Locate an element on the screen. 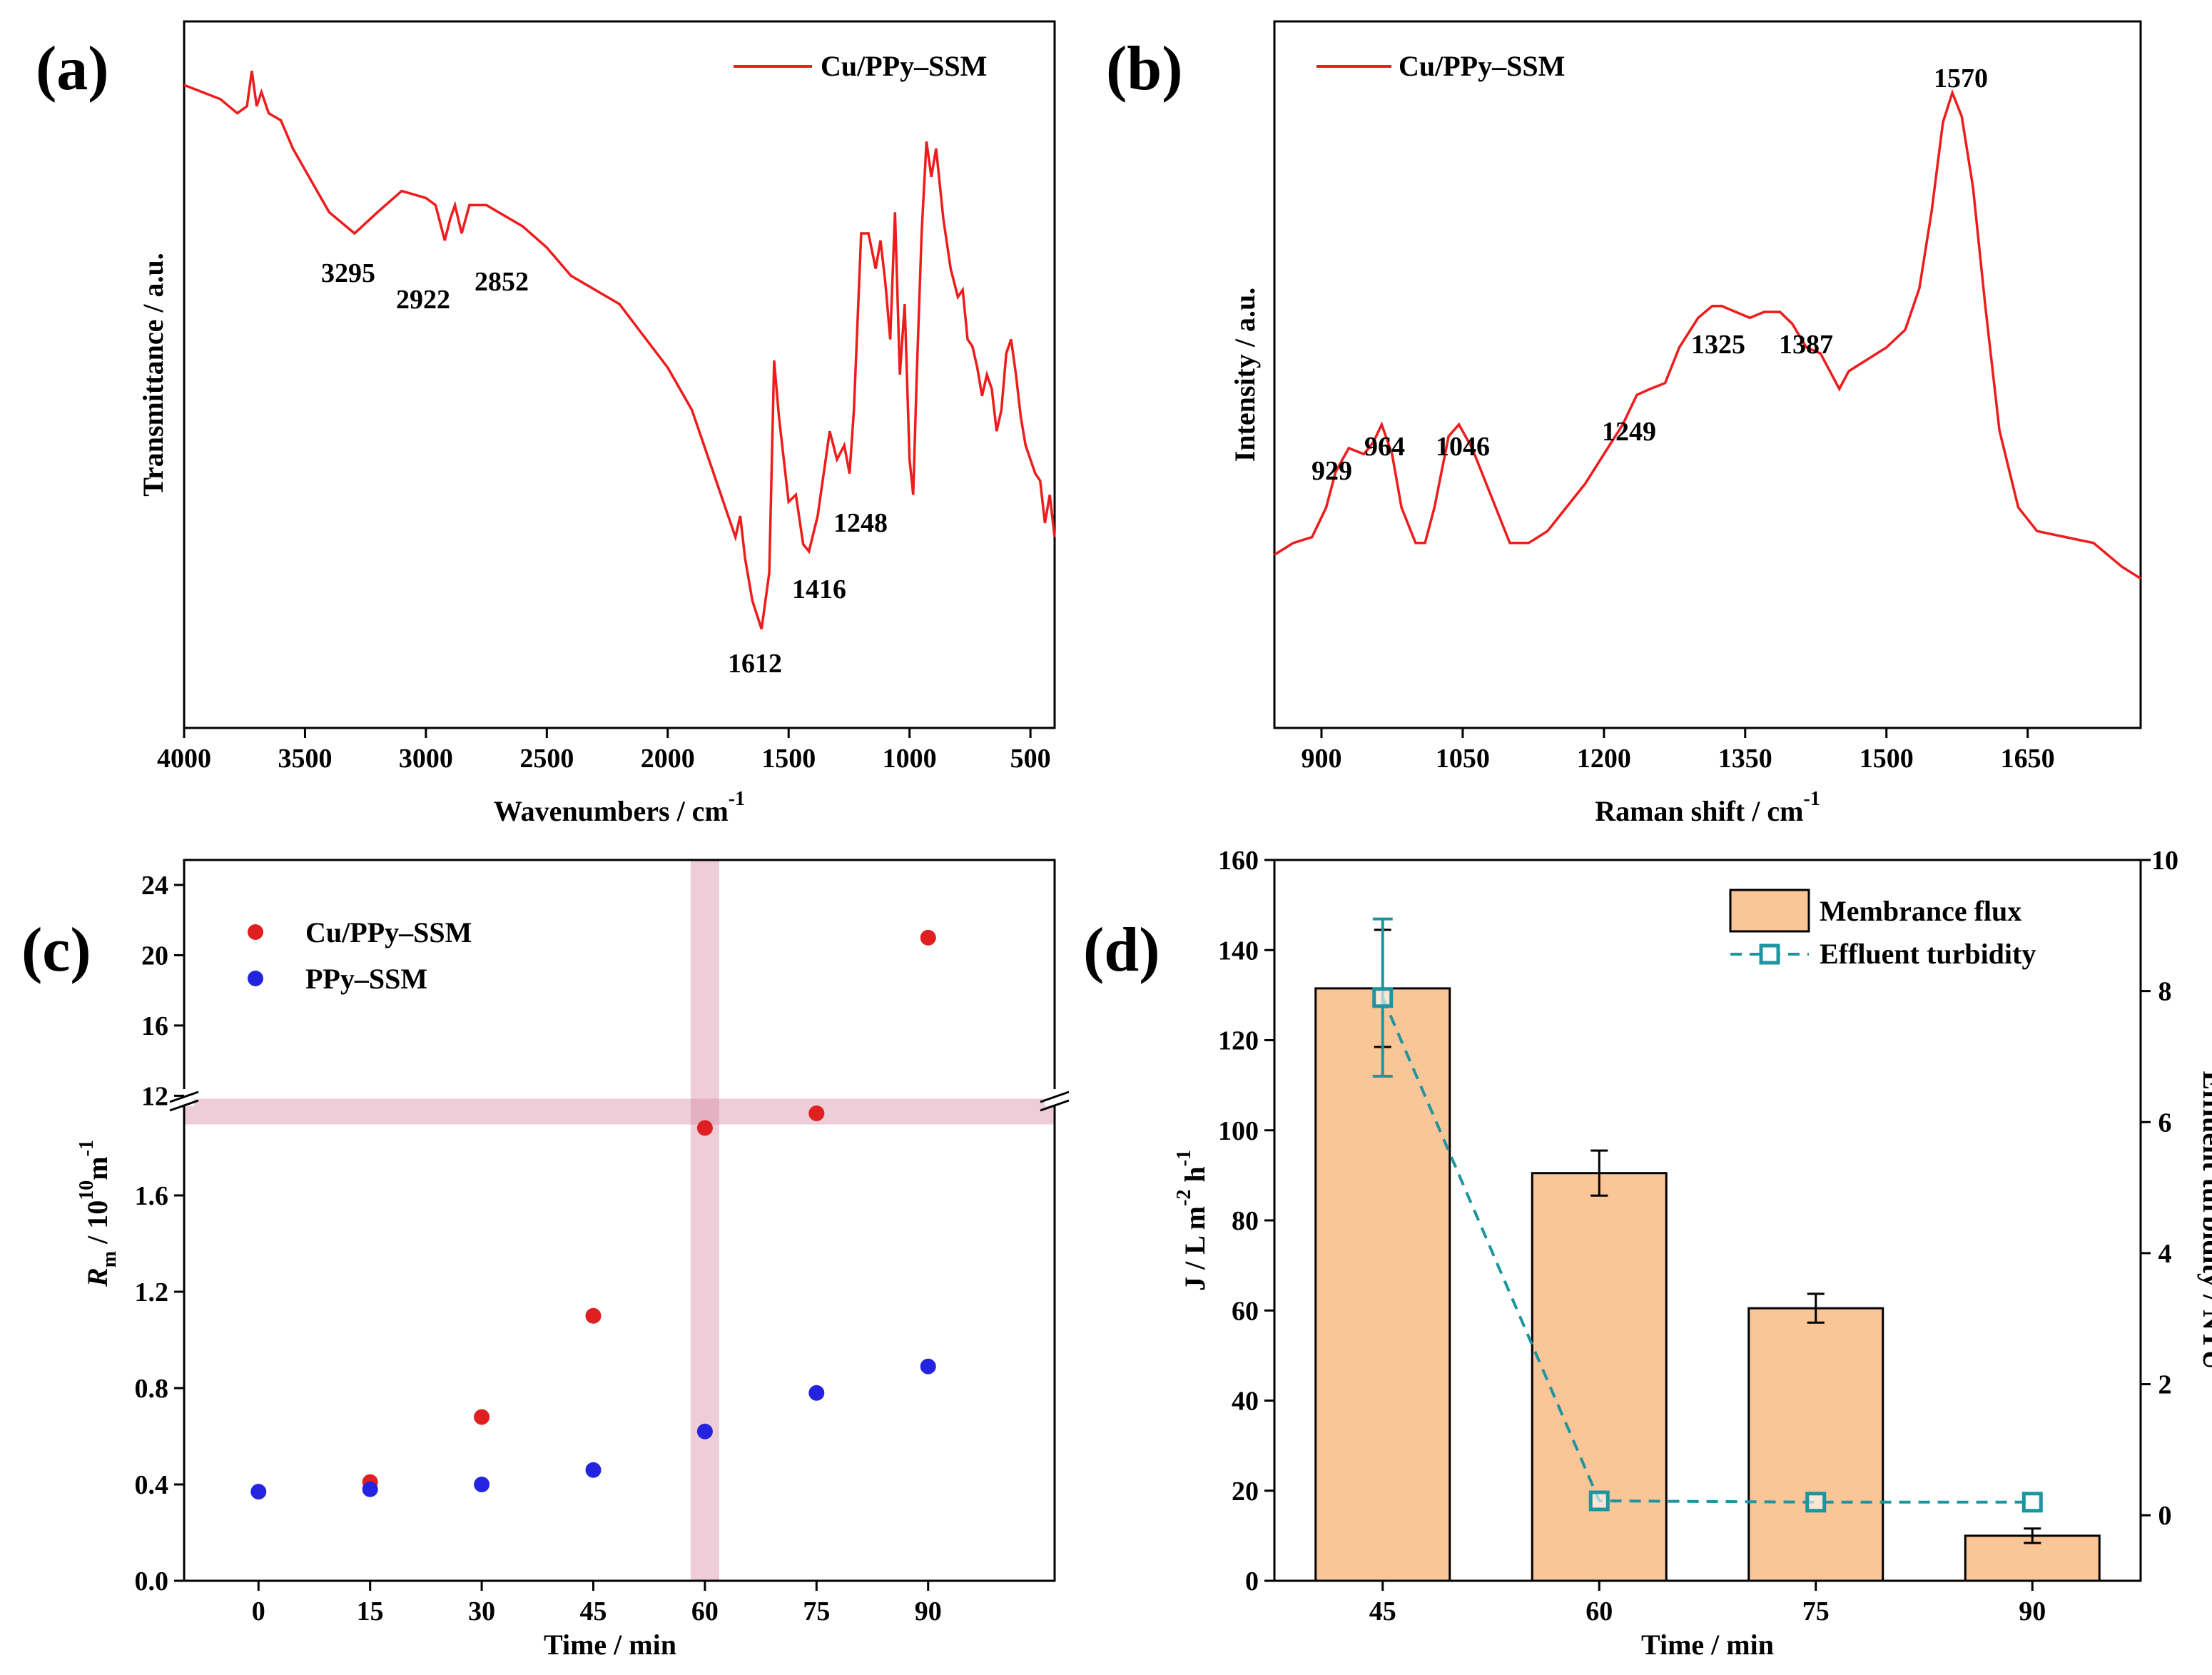 This screenshot has width=2212, height=1675. y-ticks-right-d: 0 2 4 6 8 10 is located at coordinates (2159, 1188).